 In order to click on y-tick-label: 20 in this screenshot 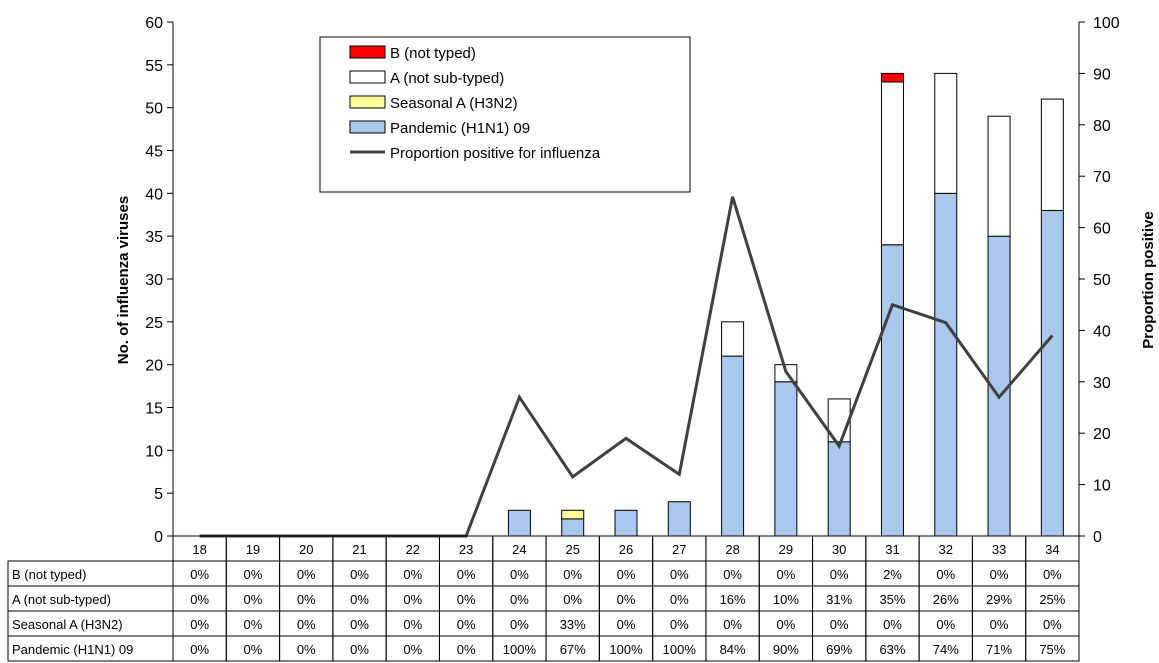, I will do `click(154, 366)`.